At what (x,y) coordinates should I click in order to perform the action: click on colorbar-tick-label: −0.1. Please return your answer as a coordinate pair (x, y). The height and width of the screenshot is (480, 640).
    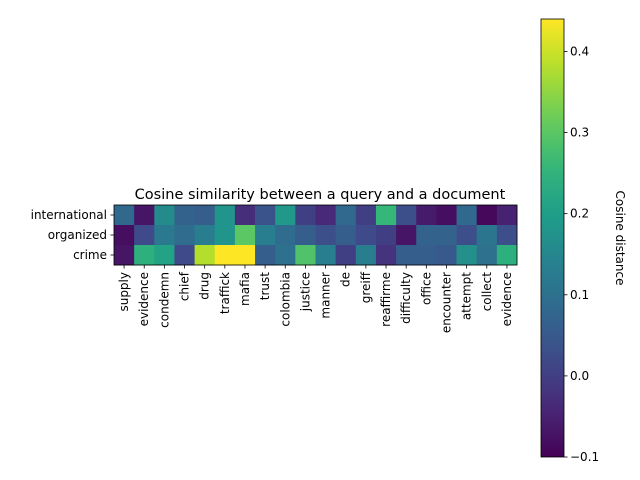
    Looking at the image, I should click on (584, 457).